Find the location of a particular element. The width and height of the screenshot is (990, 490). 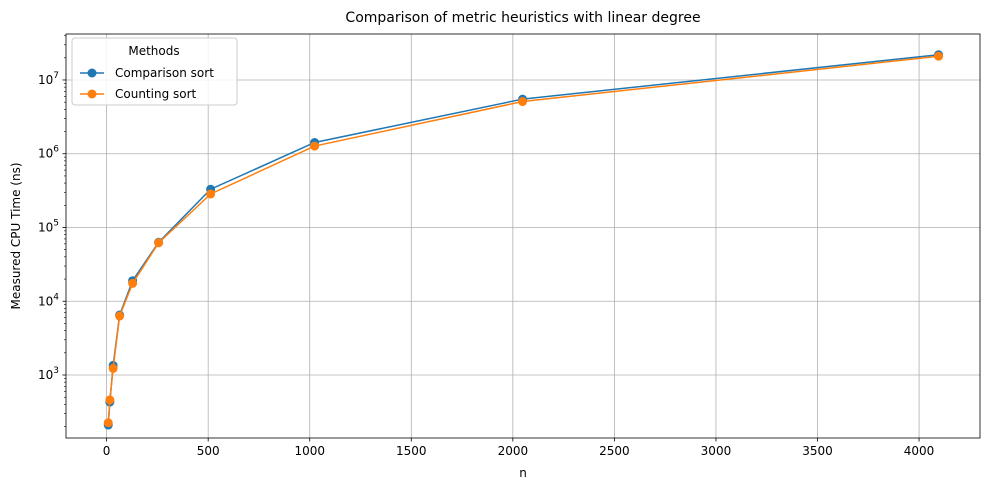

legend: Methods Comparison sort Counting sort is located at coordinates (154, 71).